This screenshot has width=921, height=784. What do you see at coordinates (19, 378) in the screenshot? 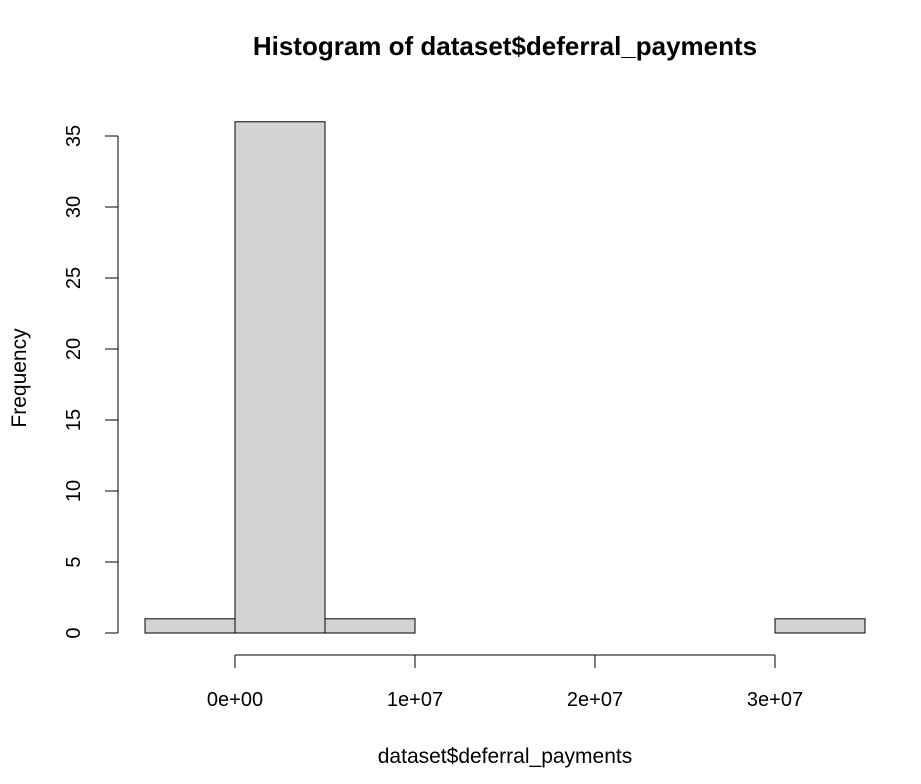
I see `y-axis-label: Frequency` at bounding box center [19, 378].